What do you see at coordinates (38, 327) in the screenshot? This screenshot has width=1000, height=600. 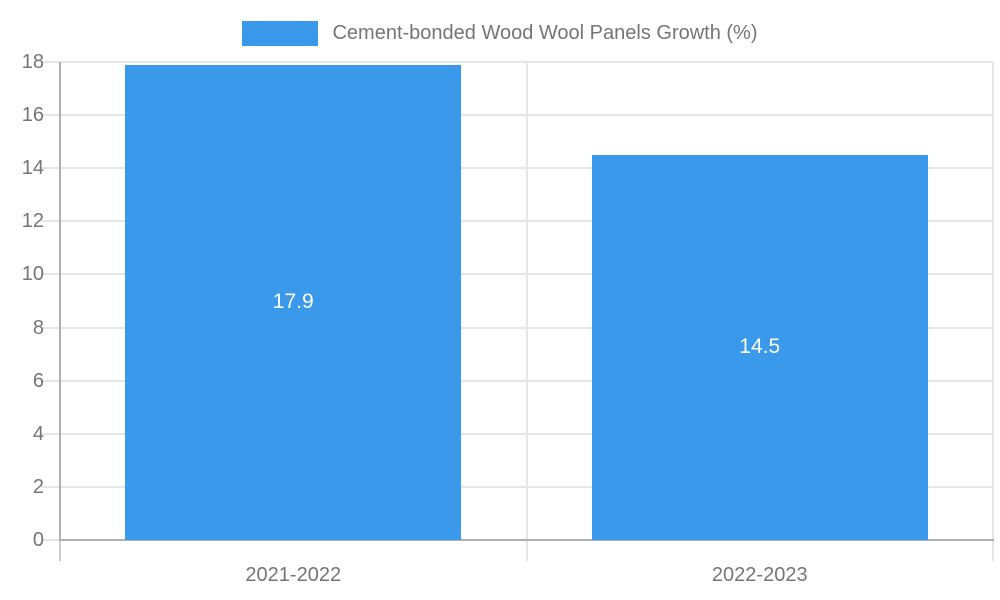 I see `y-axis-label: 8` at bounding box center [38, 327].